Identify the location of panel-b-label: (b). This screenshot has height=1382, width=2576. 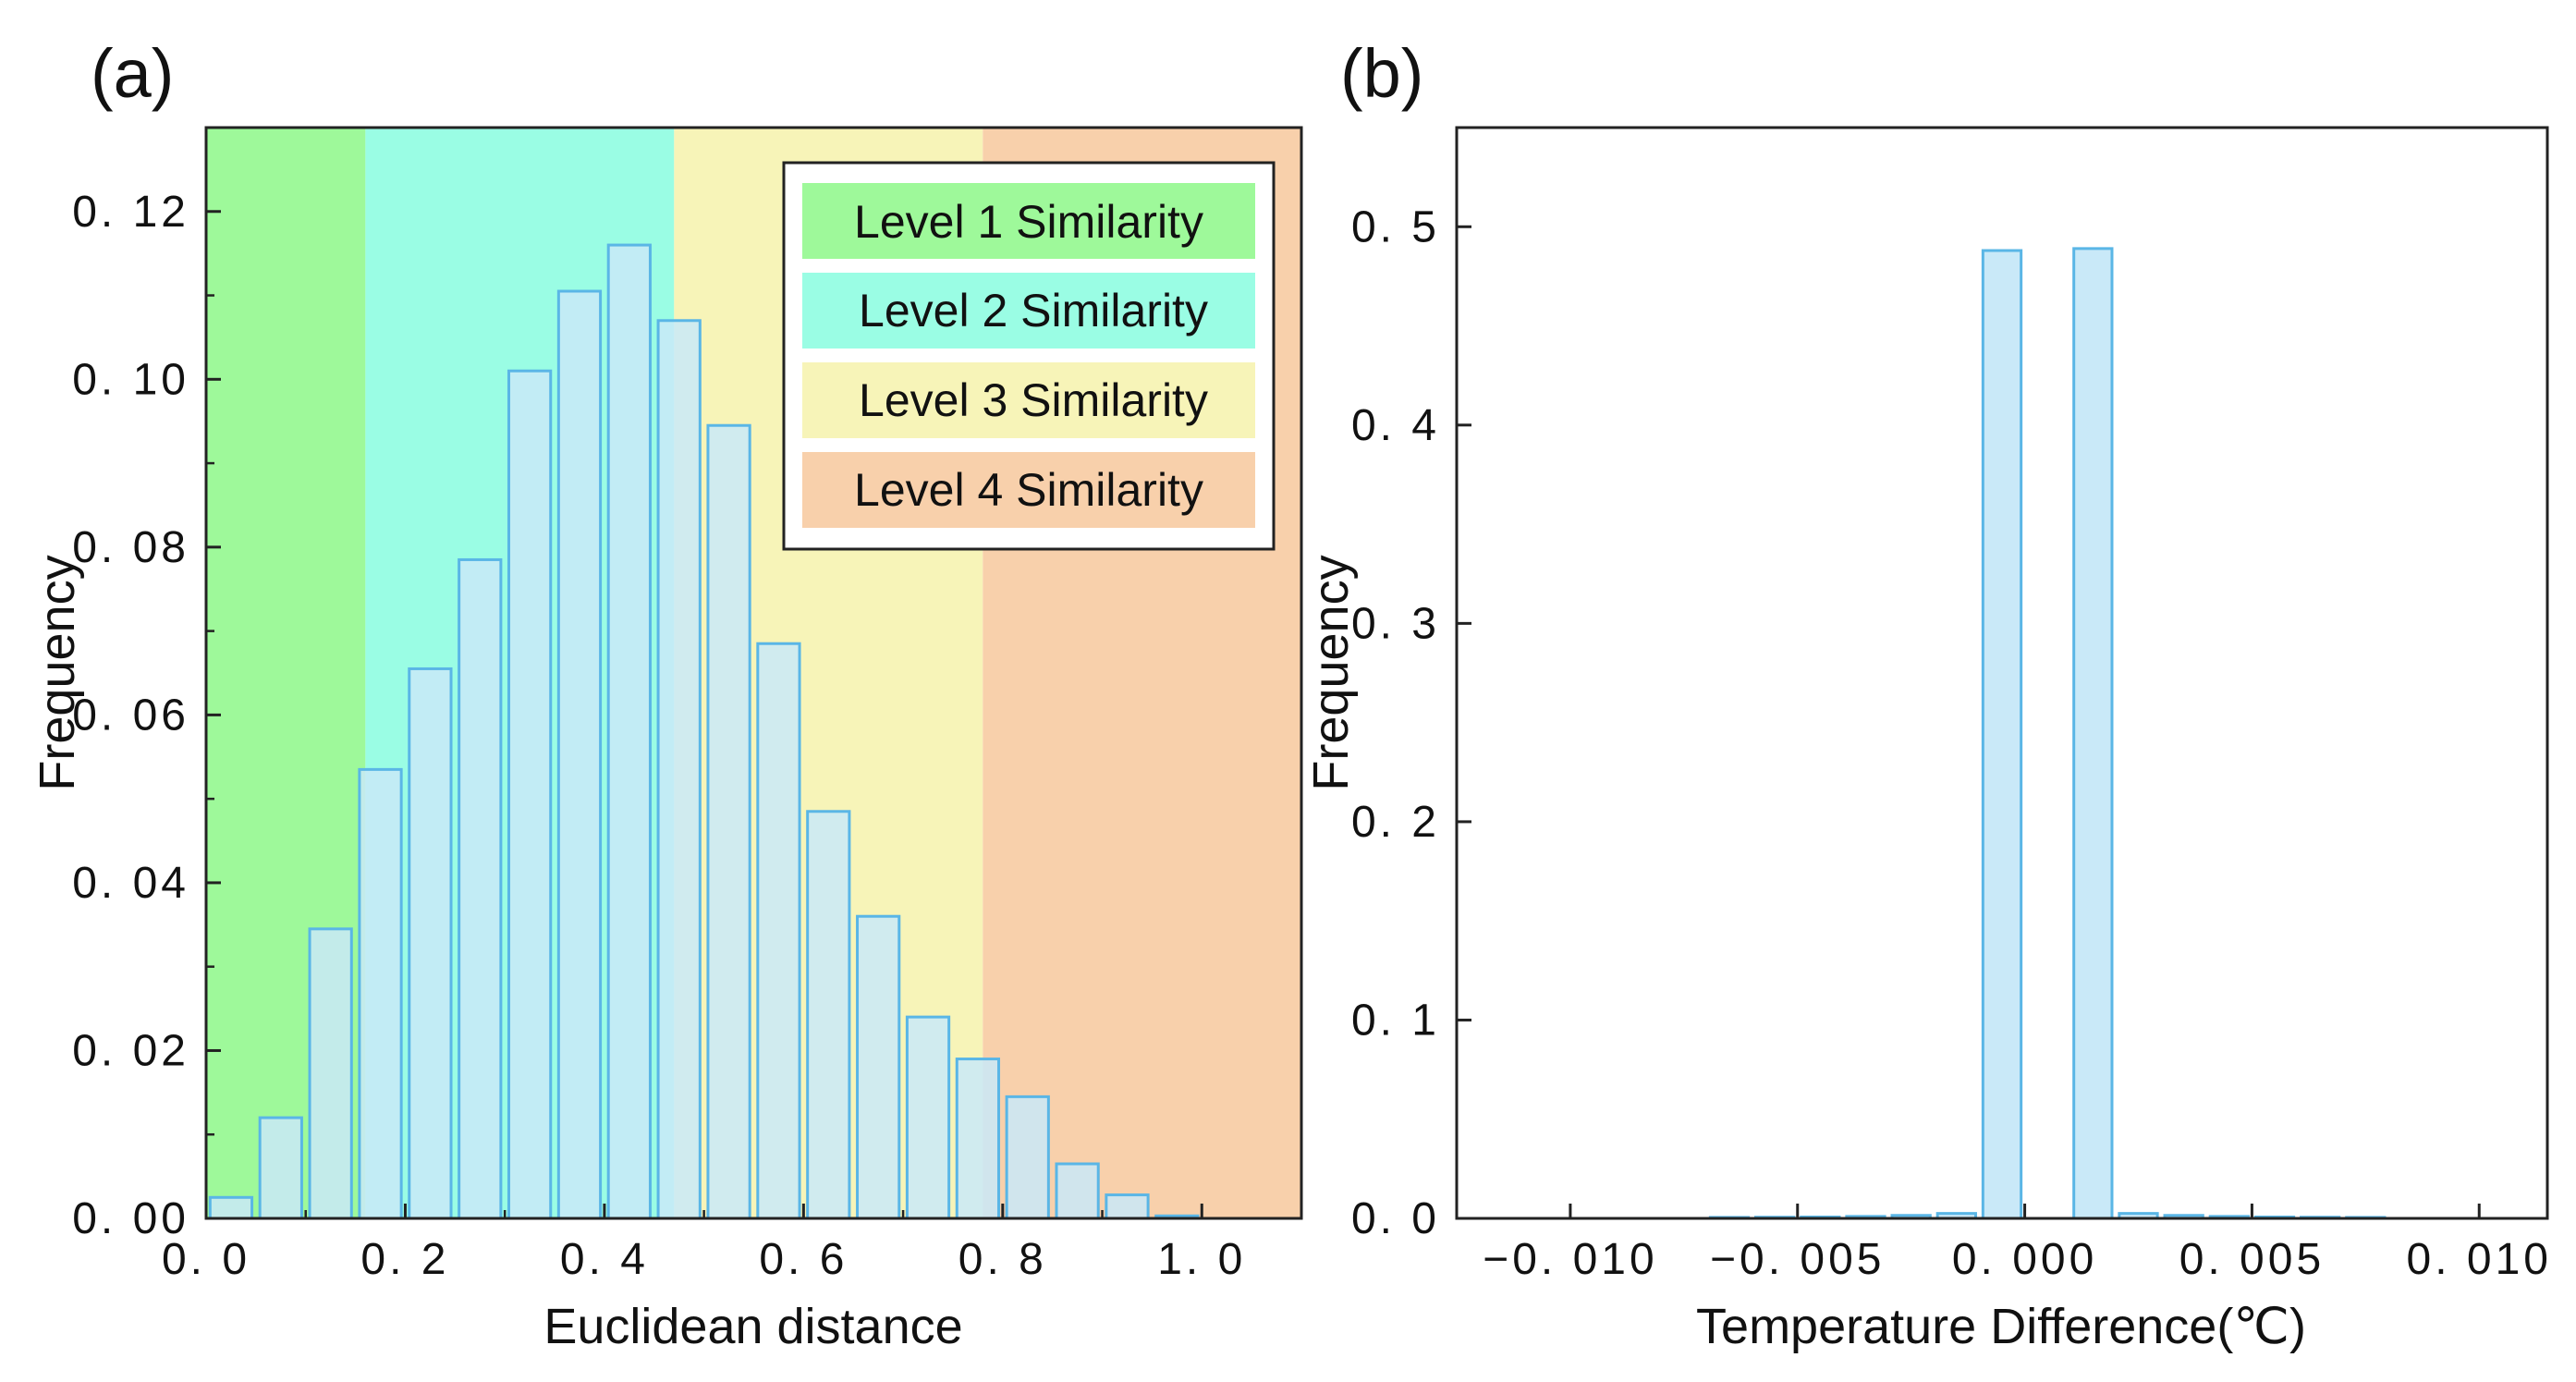
(1381, 74).